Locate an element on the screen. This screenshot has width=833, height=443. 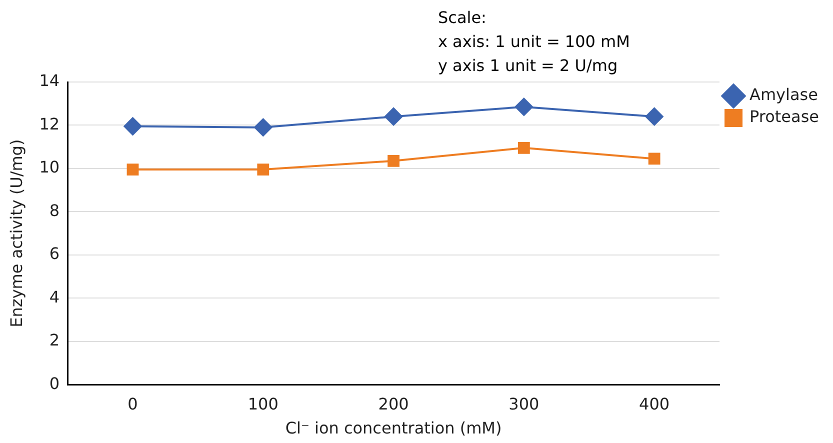
y-tick-label: 0 is located at coordinates (54, 383).